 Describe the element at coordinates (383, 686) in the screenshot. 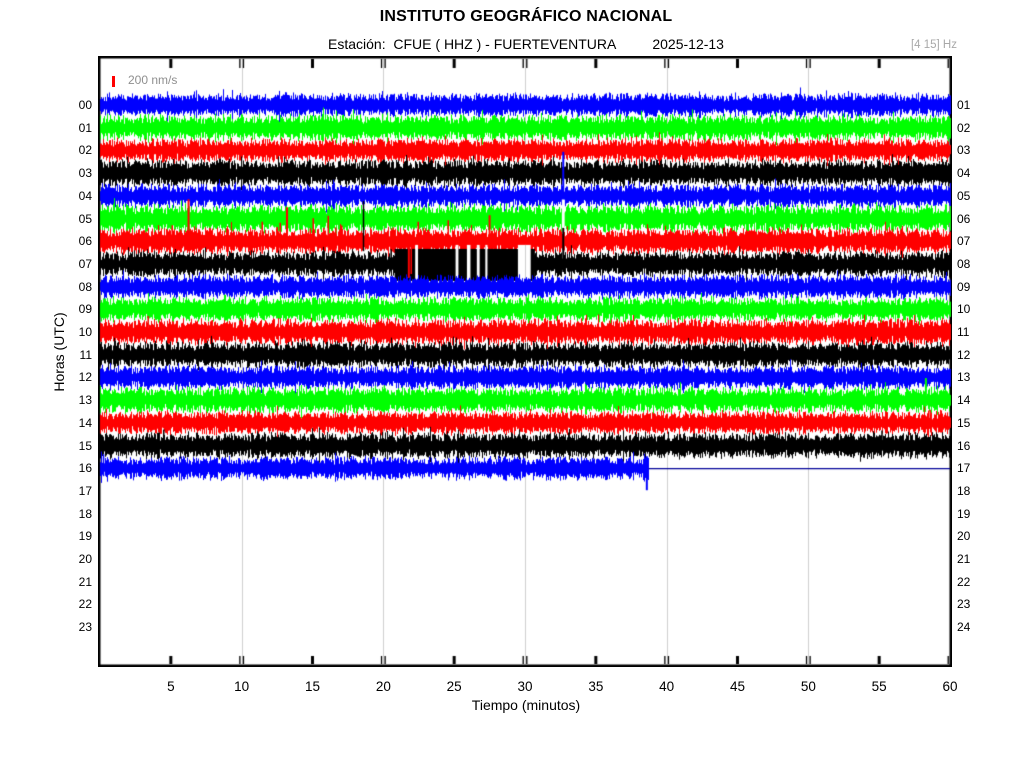

I see `x-tick-label: 20` at that location.